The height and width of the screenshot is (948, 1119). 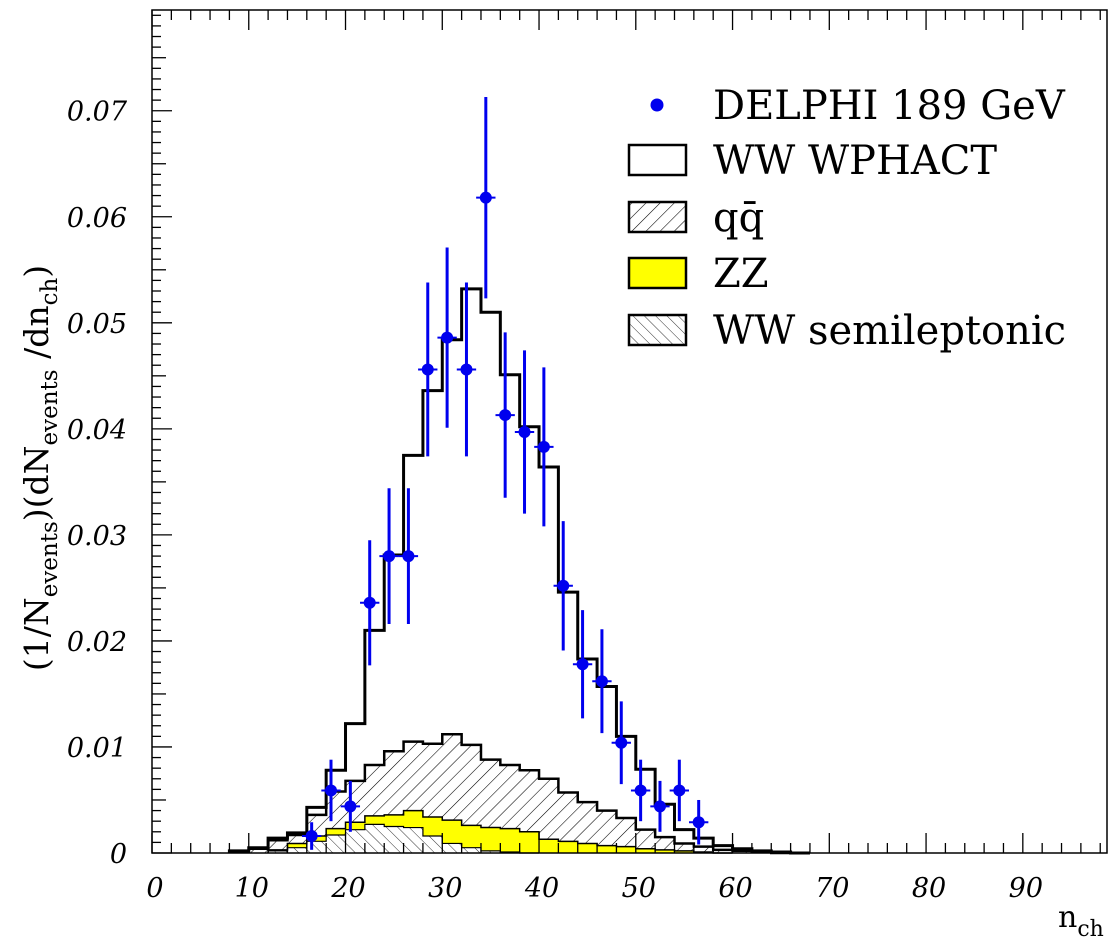 What do you see at coordinates (929, 888) in the screenshot?
I see `x-tick-label: 80` at bounding box center [929, 888].